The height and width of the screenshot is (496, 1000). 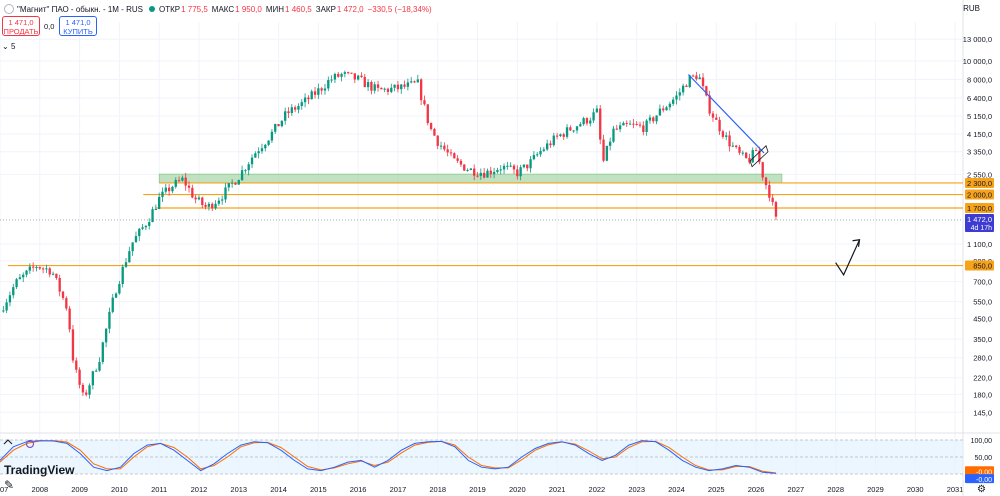 What do you see at coordinates (856, 243) in the screenshot?
I see `forecast-arrowhead` at bounding box center [856, 243].